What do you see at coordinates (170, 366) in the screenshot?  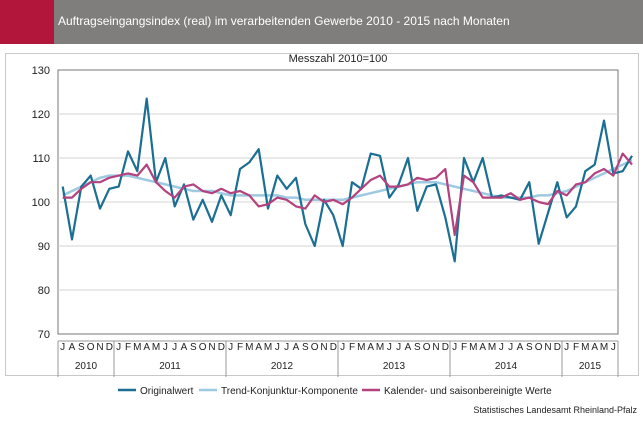 I see `x-tick-year: 2011` at bounding box center [170, 366].